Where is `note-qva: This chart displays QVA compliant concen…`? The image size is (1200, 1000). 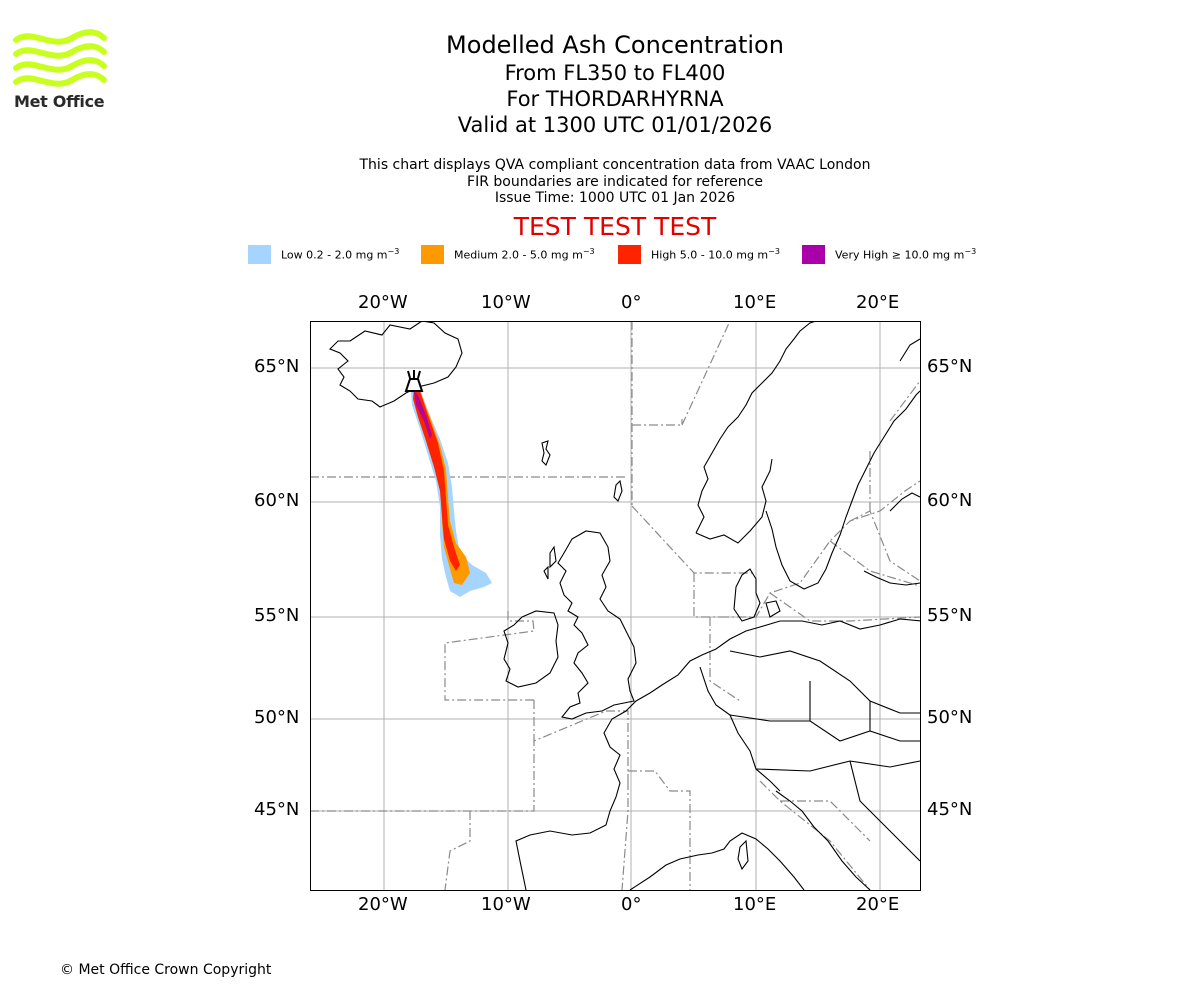
note-qva: This chart displays QVA compliant concen… is located at coordinates (615, 165).